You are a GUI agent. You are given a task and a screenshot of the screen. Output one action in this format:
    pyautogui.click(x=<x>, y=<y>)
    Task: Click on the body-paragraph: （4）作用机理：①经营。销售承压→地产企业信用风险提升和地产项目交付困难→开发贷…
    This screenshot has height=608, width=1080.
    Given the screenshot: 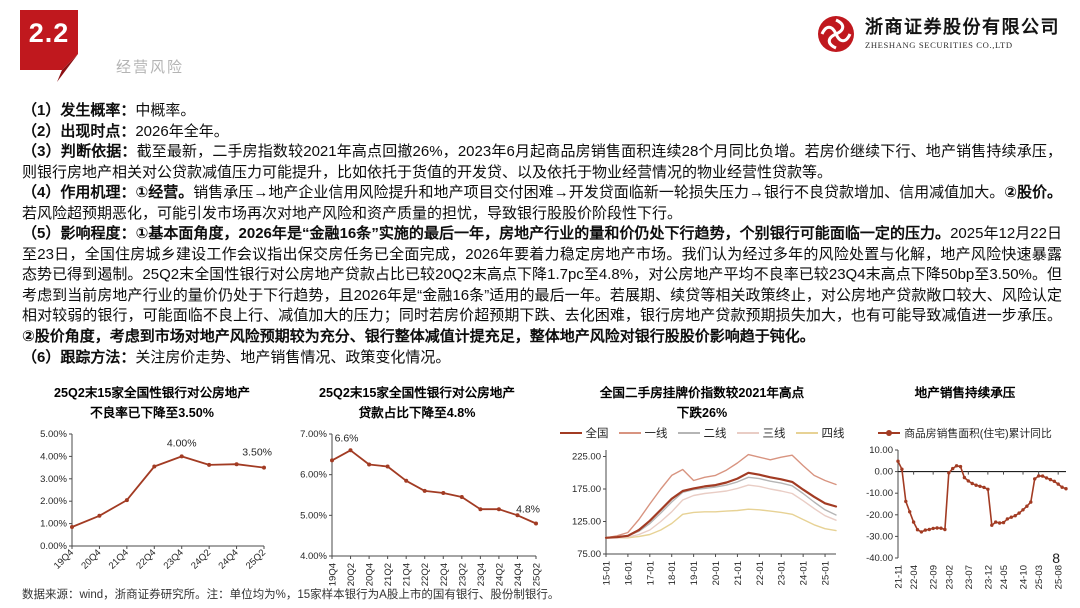 What is the action you would take?
    pyautogui.click(x=542, y=203)
    